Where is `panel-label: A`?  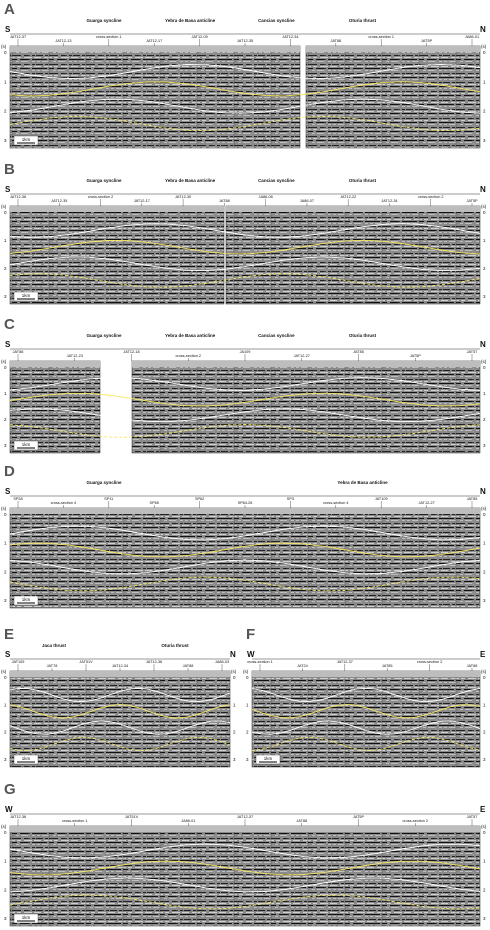 panel-label: A is located at coordinates (9, 9).